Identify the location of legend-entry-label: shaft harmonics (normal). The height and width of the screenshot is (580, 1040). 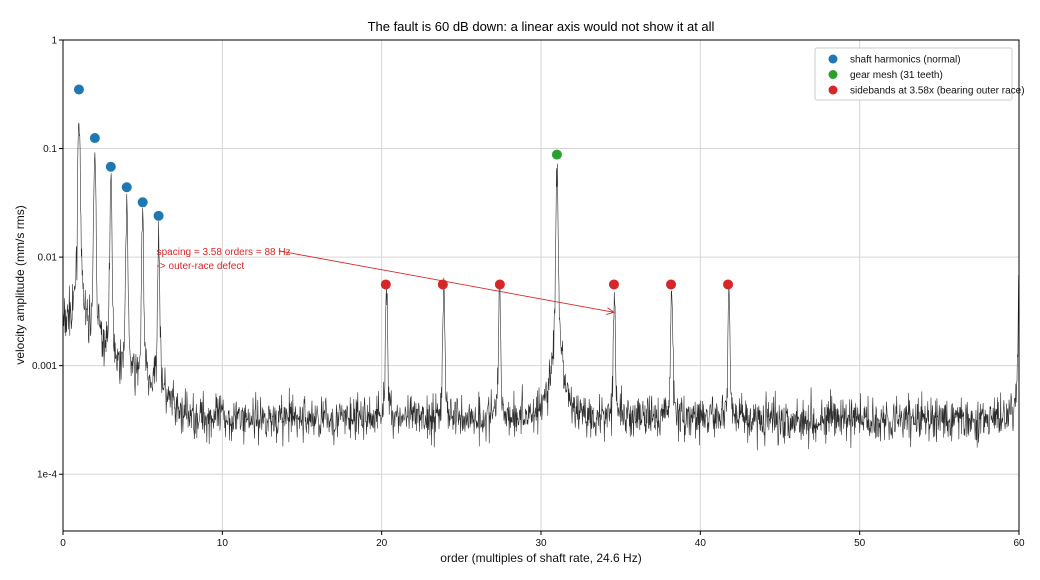
(905, 60).